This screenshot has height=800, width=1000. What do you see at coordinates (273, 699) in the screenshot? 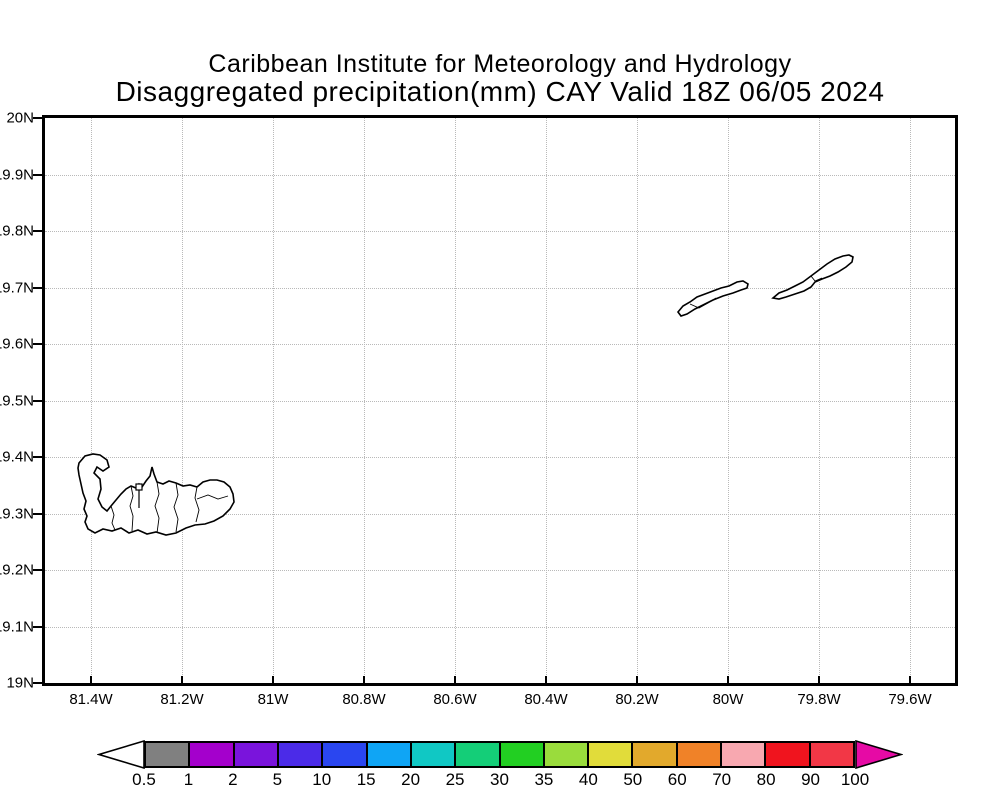
I see `x-axis-label: 81W` at bounding box center [273, 699].